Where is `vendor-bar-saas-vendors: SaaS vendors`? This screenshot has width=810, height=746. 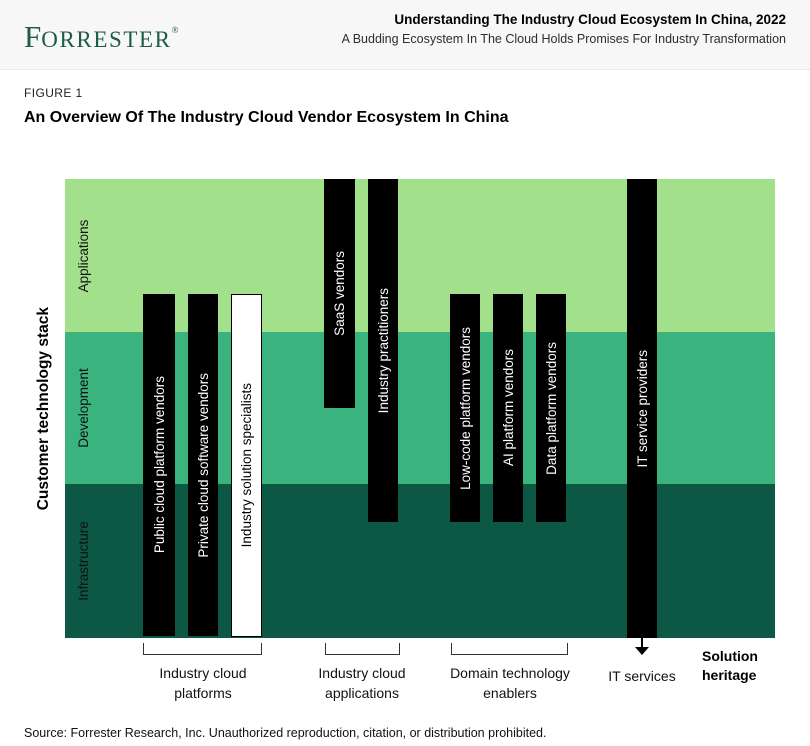 vendor-bar-saas-vendors: SaaS vendors is located at coordinates (339, 293).